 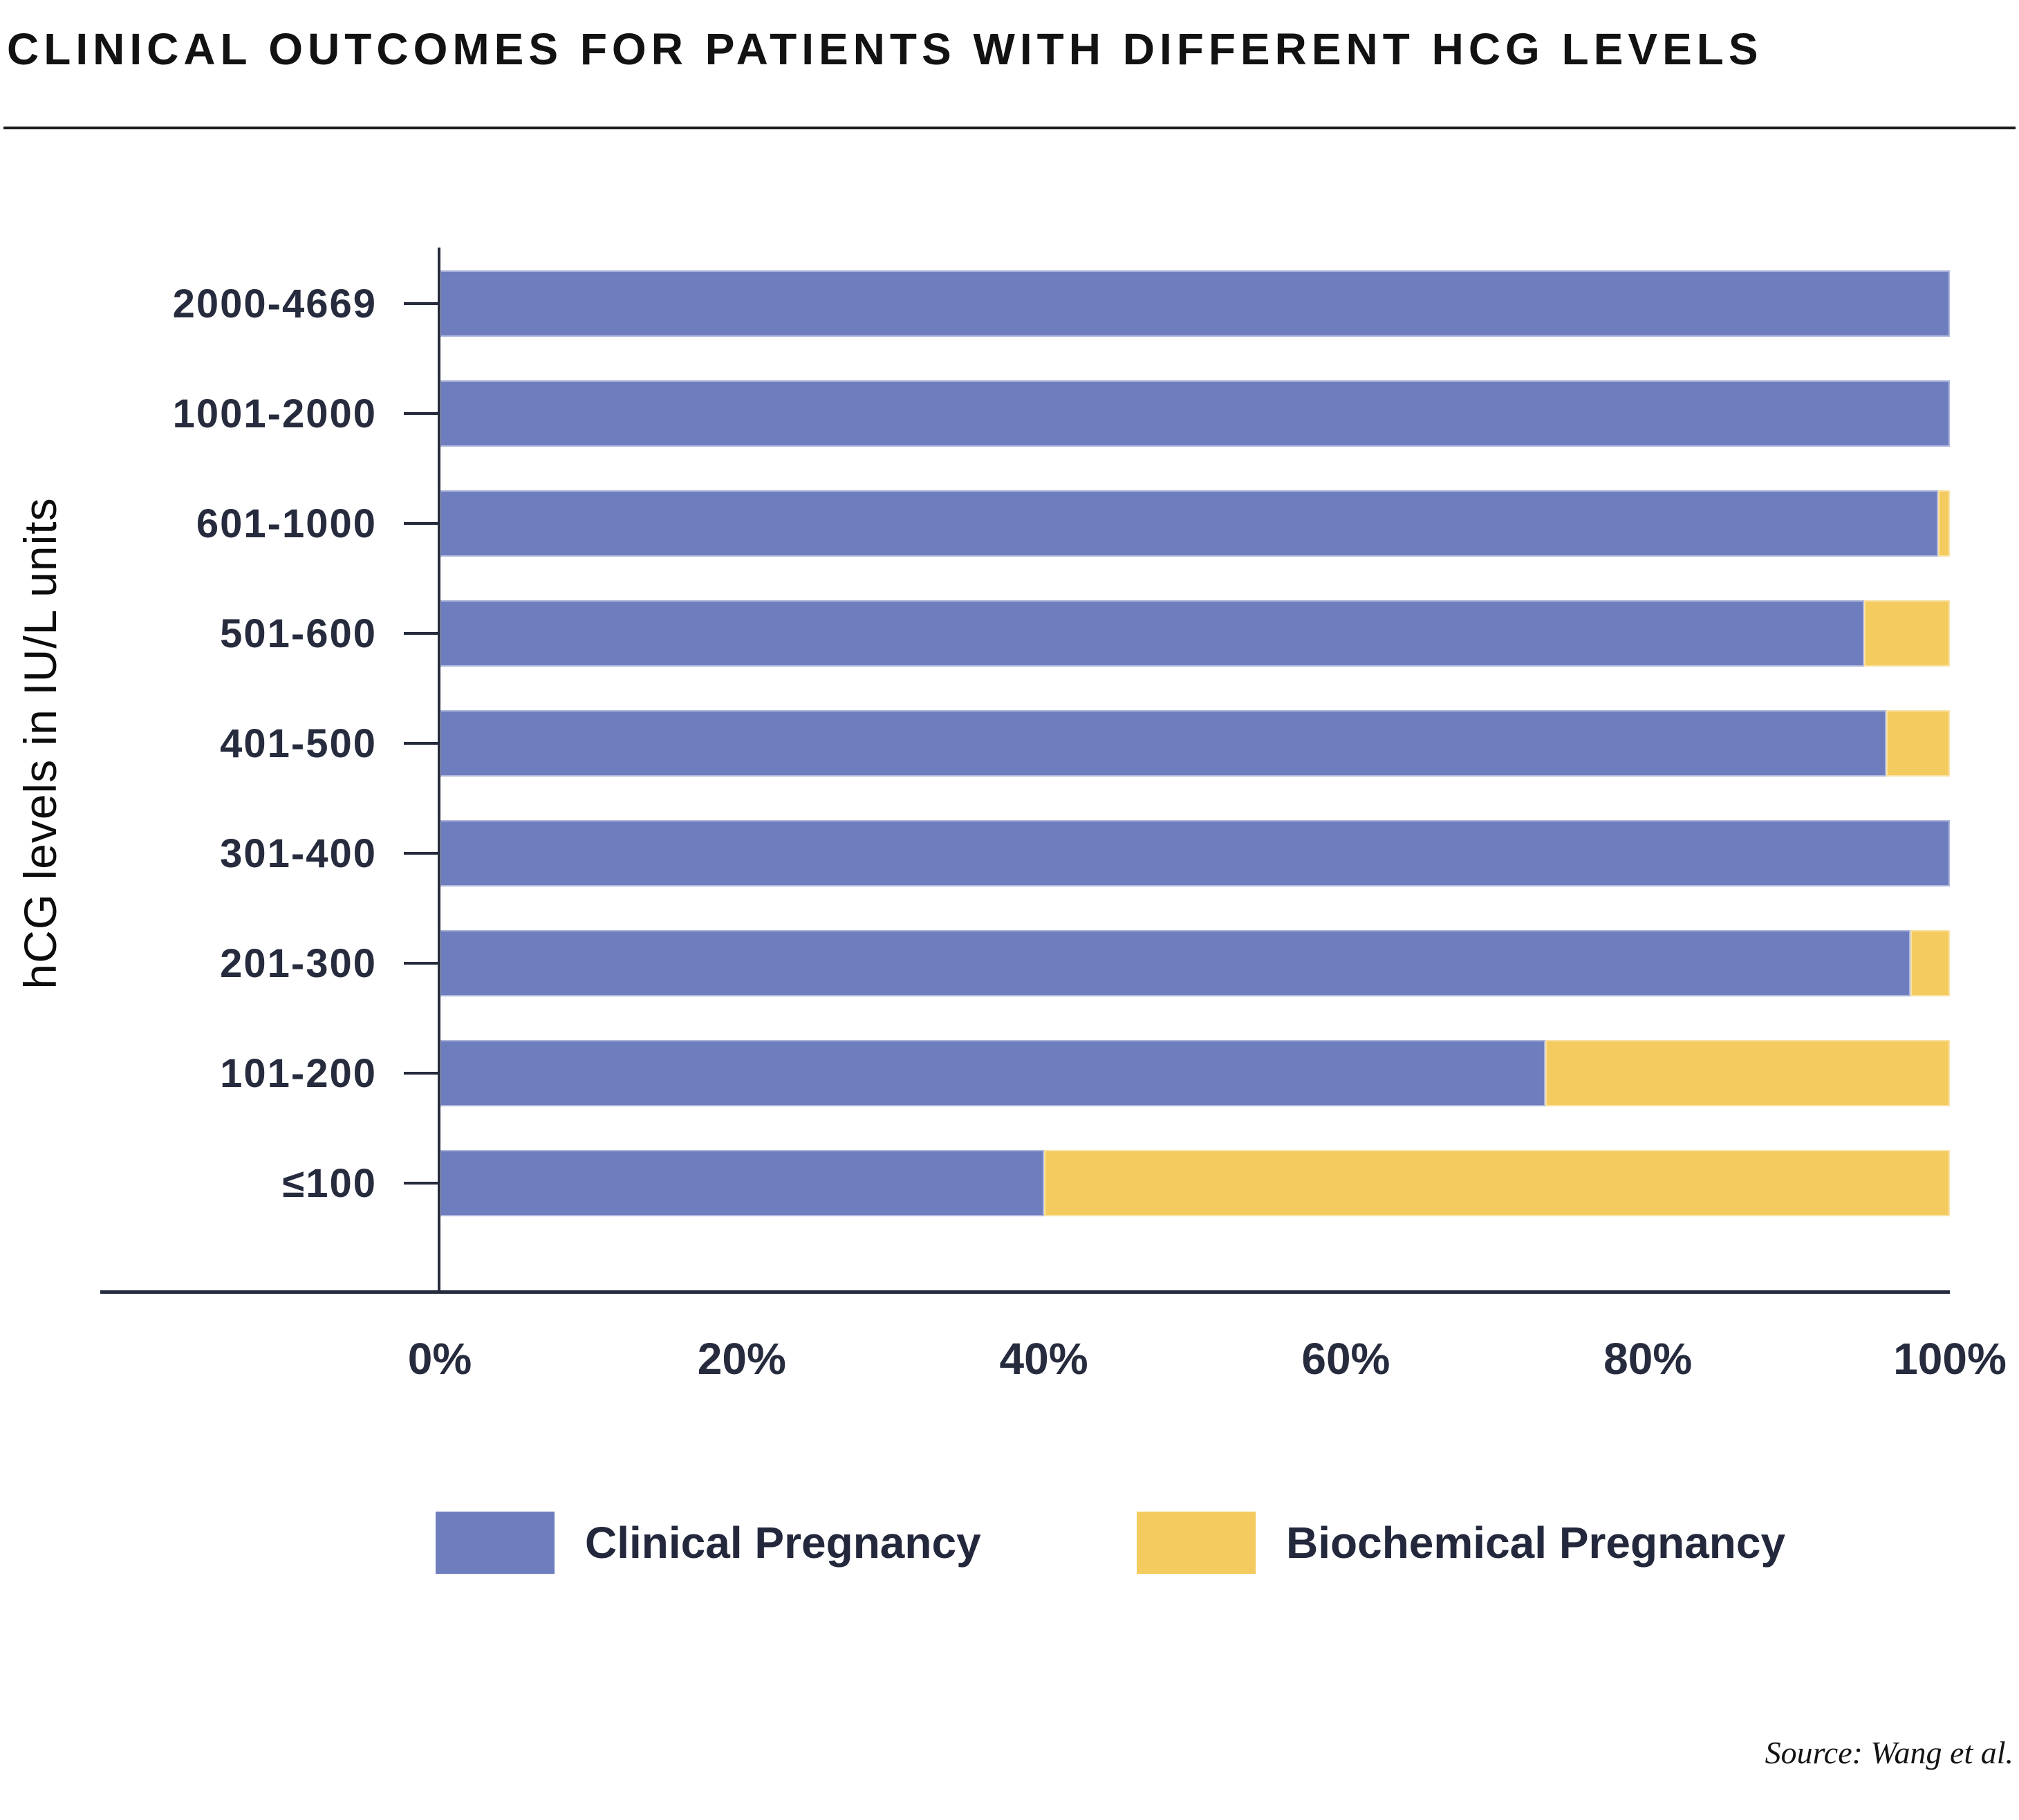 What do you see at coordinates (783, 1543) in the screenshot?
I see `legend-label-clinical-pregnancy: Clinical Pregnancy` at bounding box center [783, 1543].